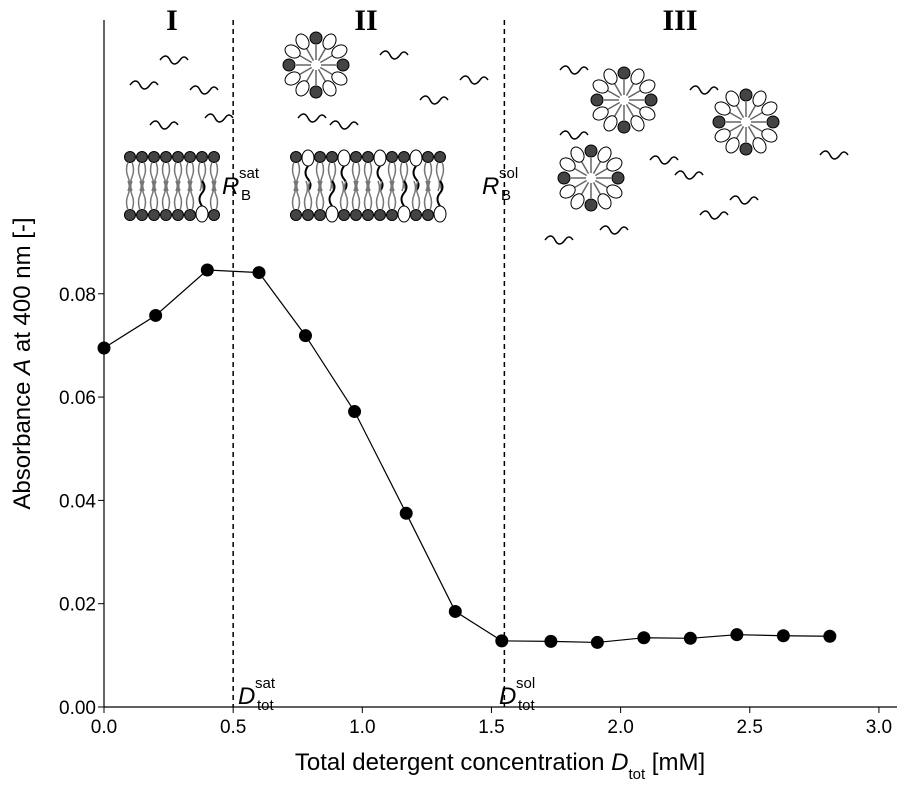 This screenshot has width=901, height=793. Describe the element at coordinates (22, 368) in the screenshot. I see `y-axis-label-part: A` at that location.